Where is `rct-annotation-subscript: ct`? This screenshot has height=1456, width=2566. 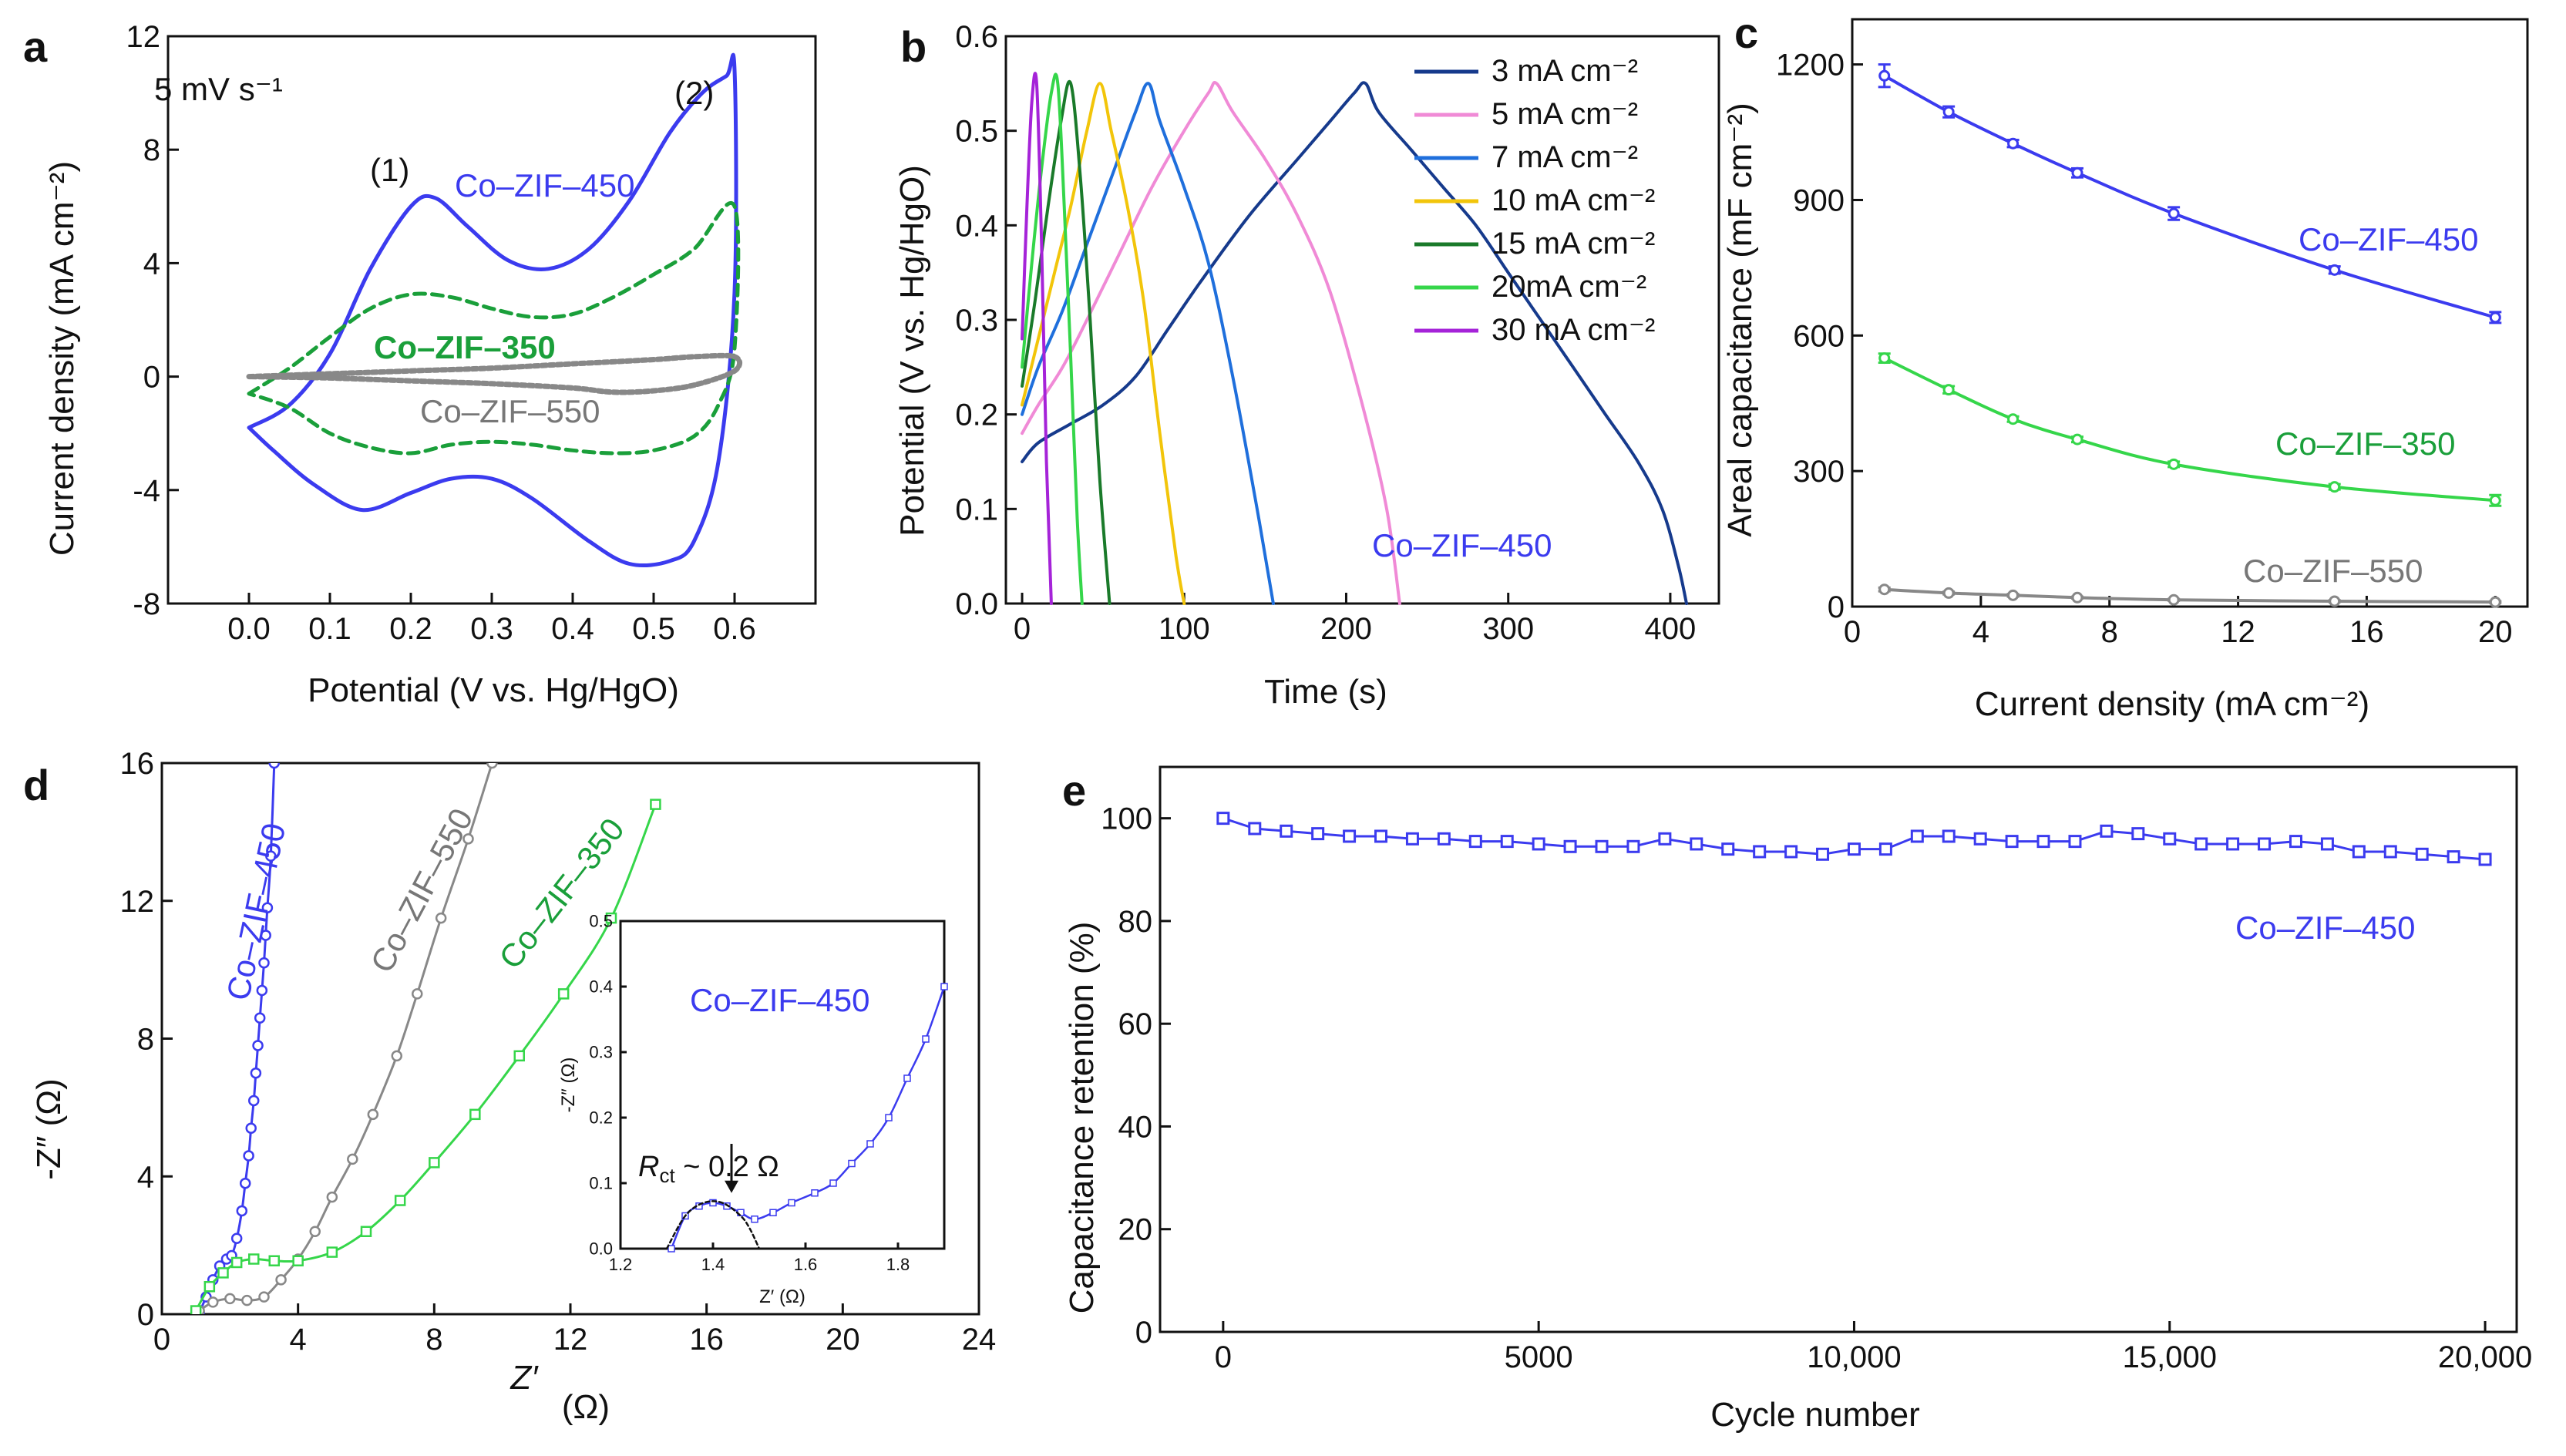
rct-annotation-subscript: ct is located at coordinates (667, 1175).